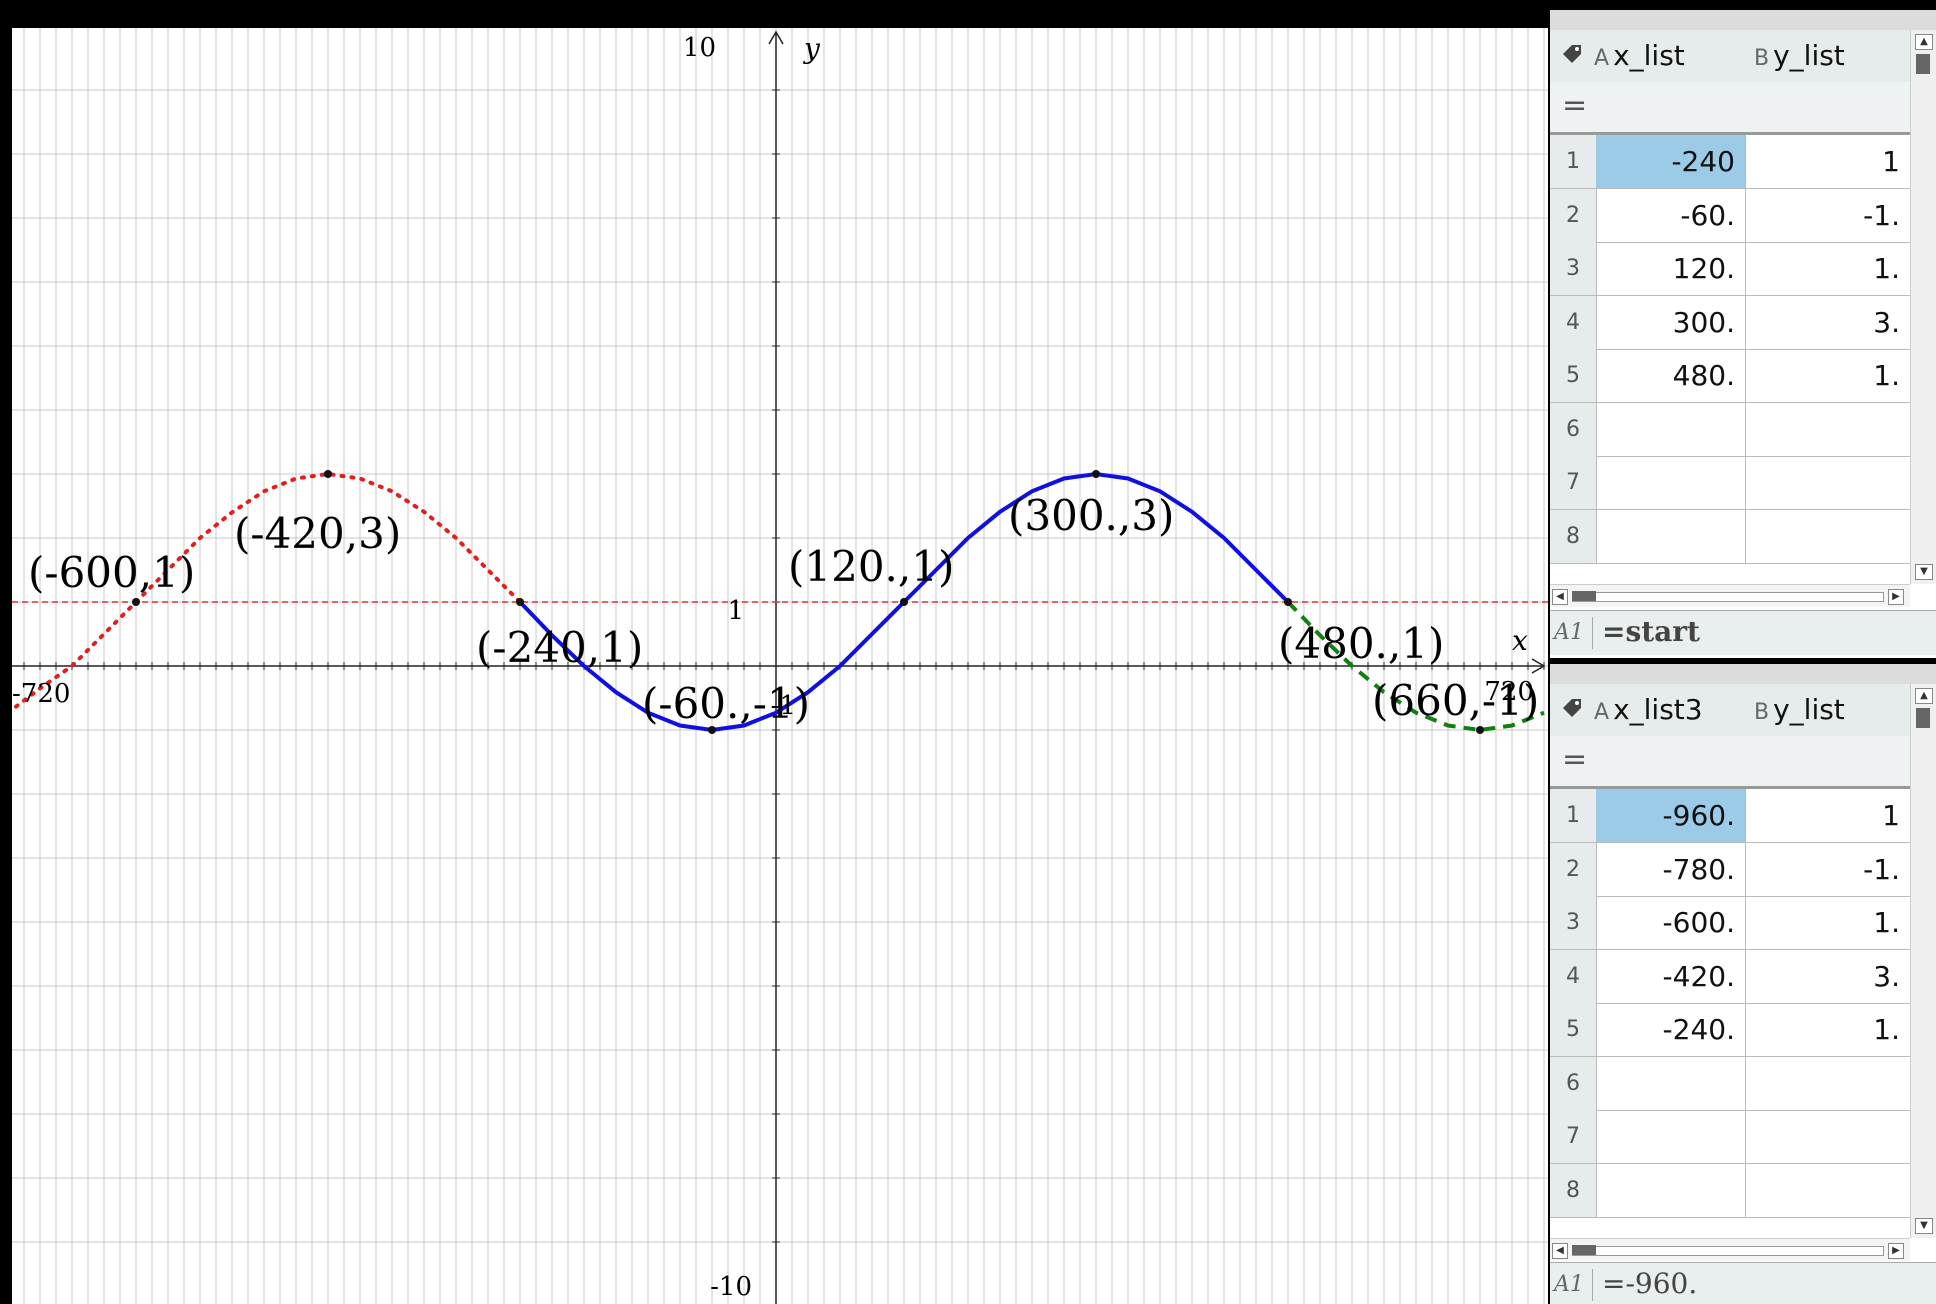 The image size is (1936, 1304). I want to click on point-label-5: (120.,1), so click(871, 566).